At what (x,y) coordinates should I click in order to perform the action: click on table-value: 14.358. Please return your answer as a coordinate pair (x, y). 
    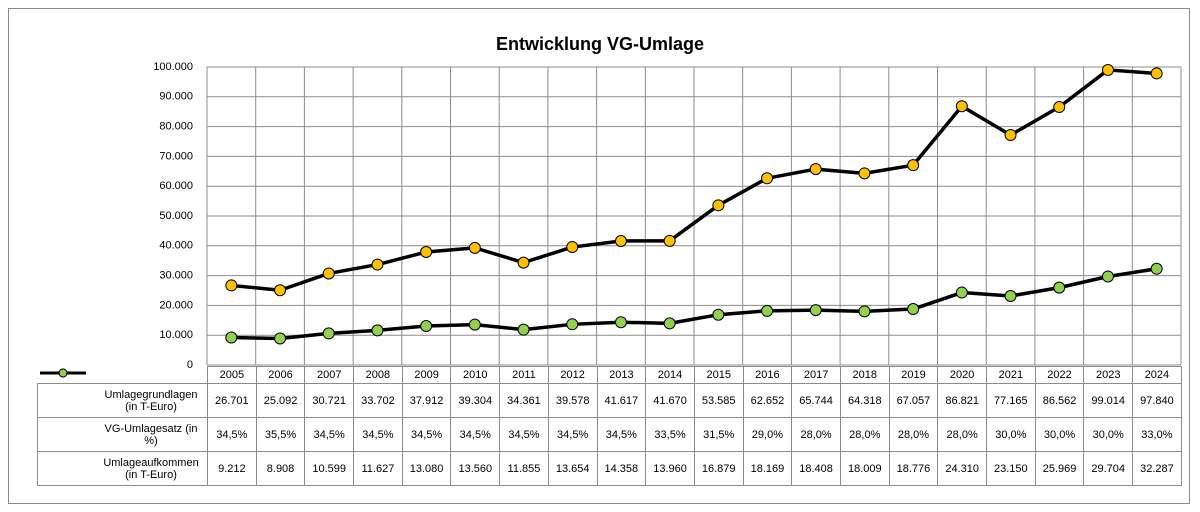
    Looking at the image, I should click on (621, 468).